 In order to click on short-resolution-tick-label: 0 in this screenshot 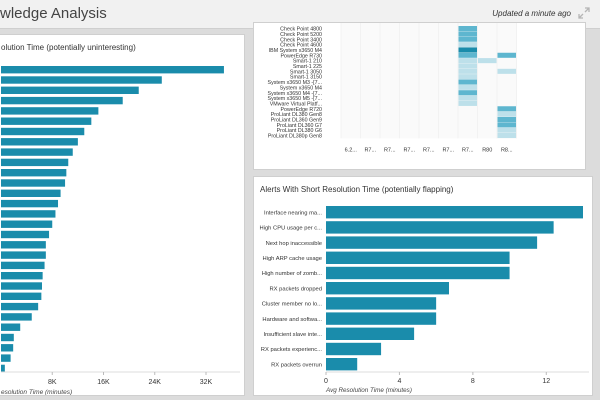, I will do `click(326, 381)`.